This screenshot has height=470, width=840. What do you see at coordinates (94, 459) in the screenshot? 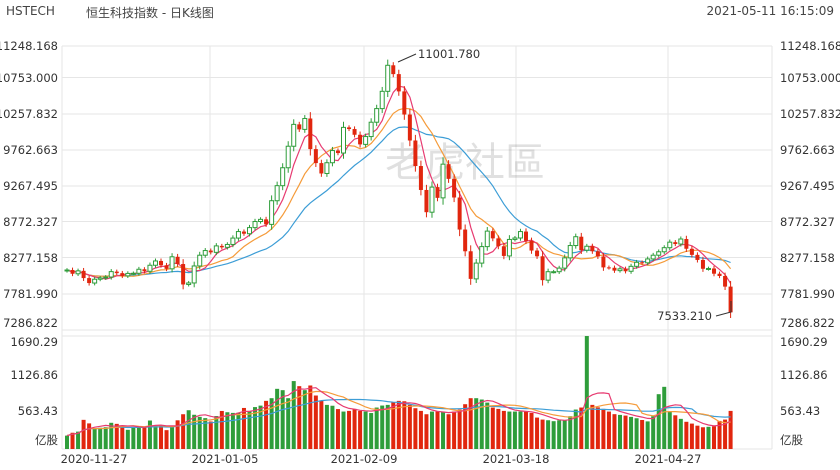
I see `date-tick: 2020-11-27` at bounding box center [94, 459].